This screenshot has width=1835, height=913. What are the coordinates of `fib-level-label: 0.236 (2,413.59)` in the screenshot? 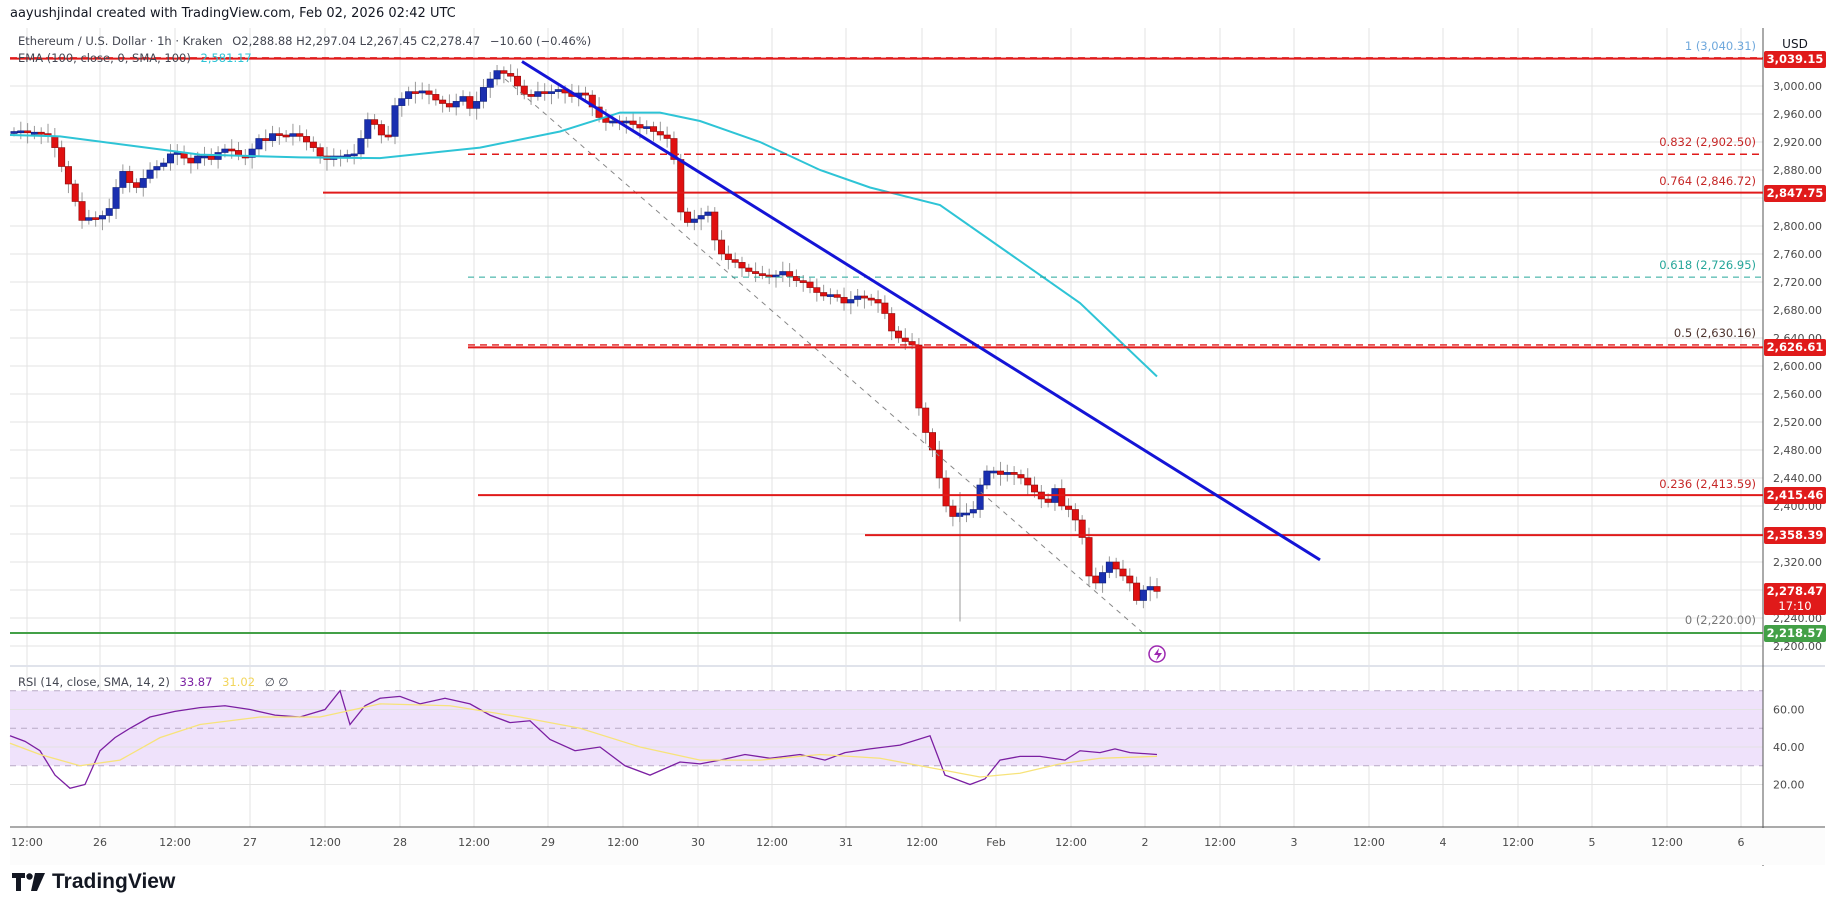 It's located at (1707, 484).